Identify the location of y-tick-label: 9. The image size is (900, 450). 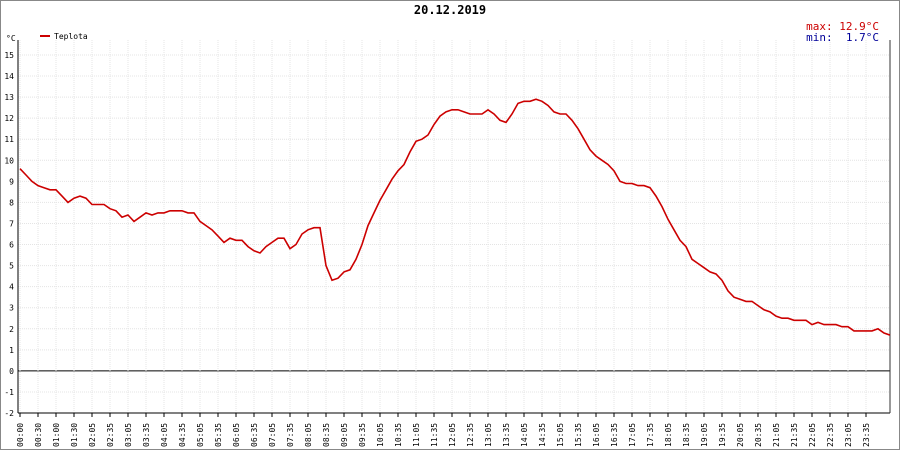
(11, 181).